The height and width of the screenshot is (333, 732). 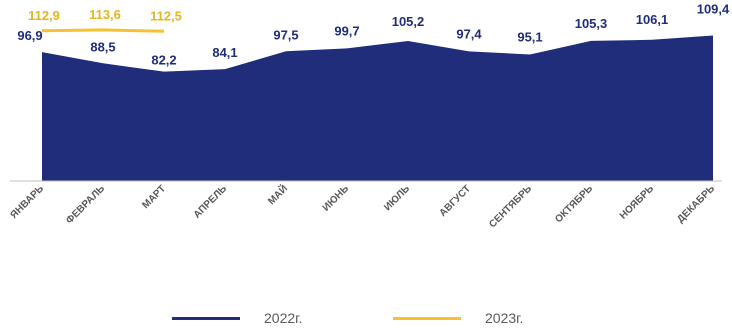 I want to click on data-label-2022: 97,5, so click(x=285, y=34).